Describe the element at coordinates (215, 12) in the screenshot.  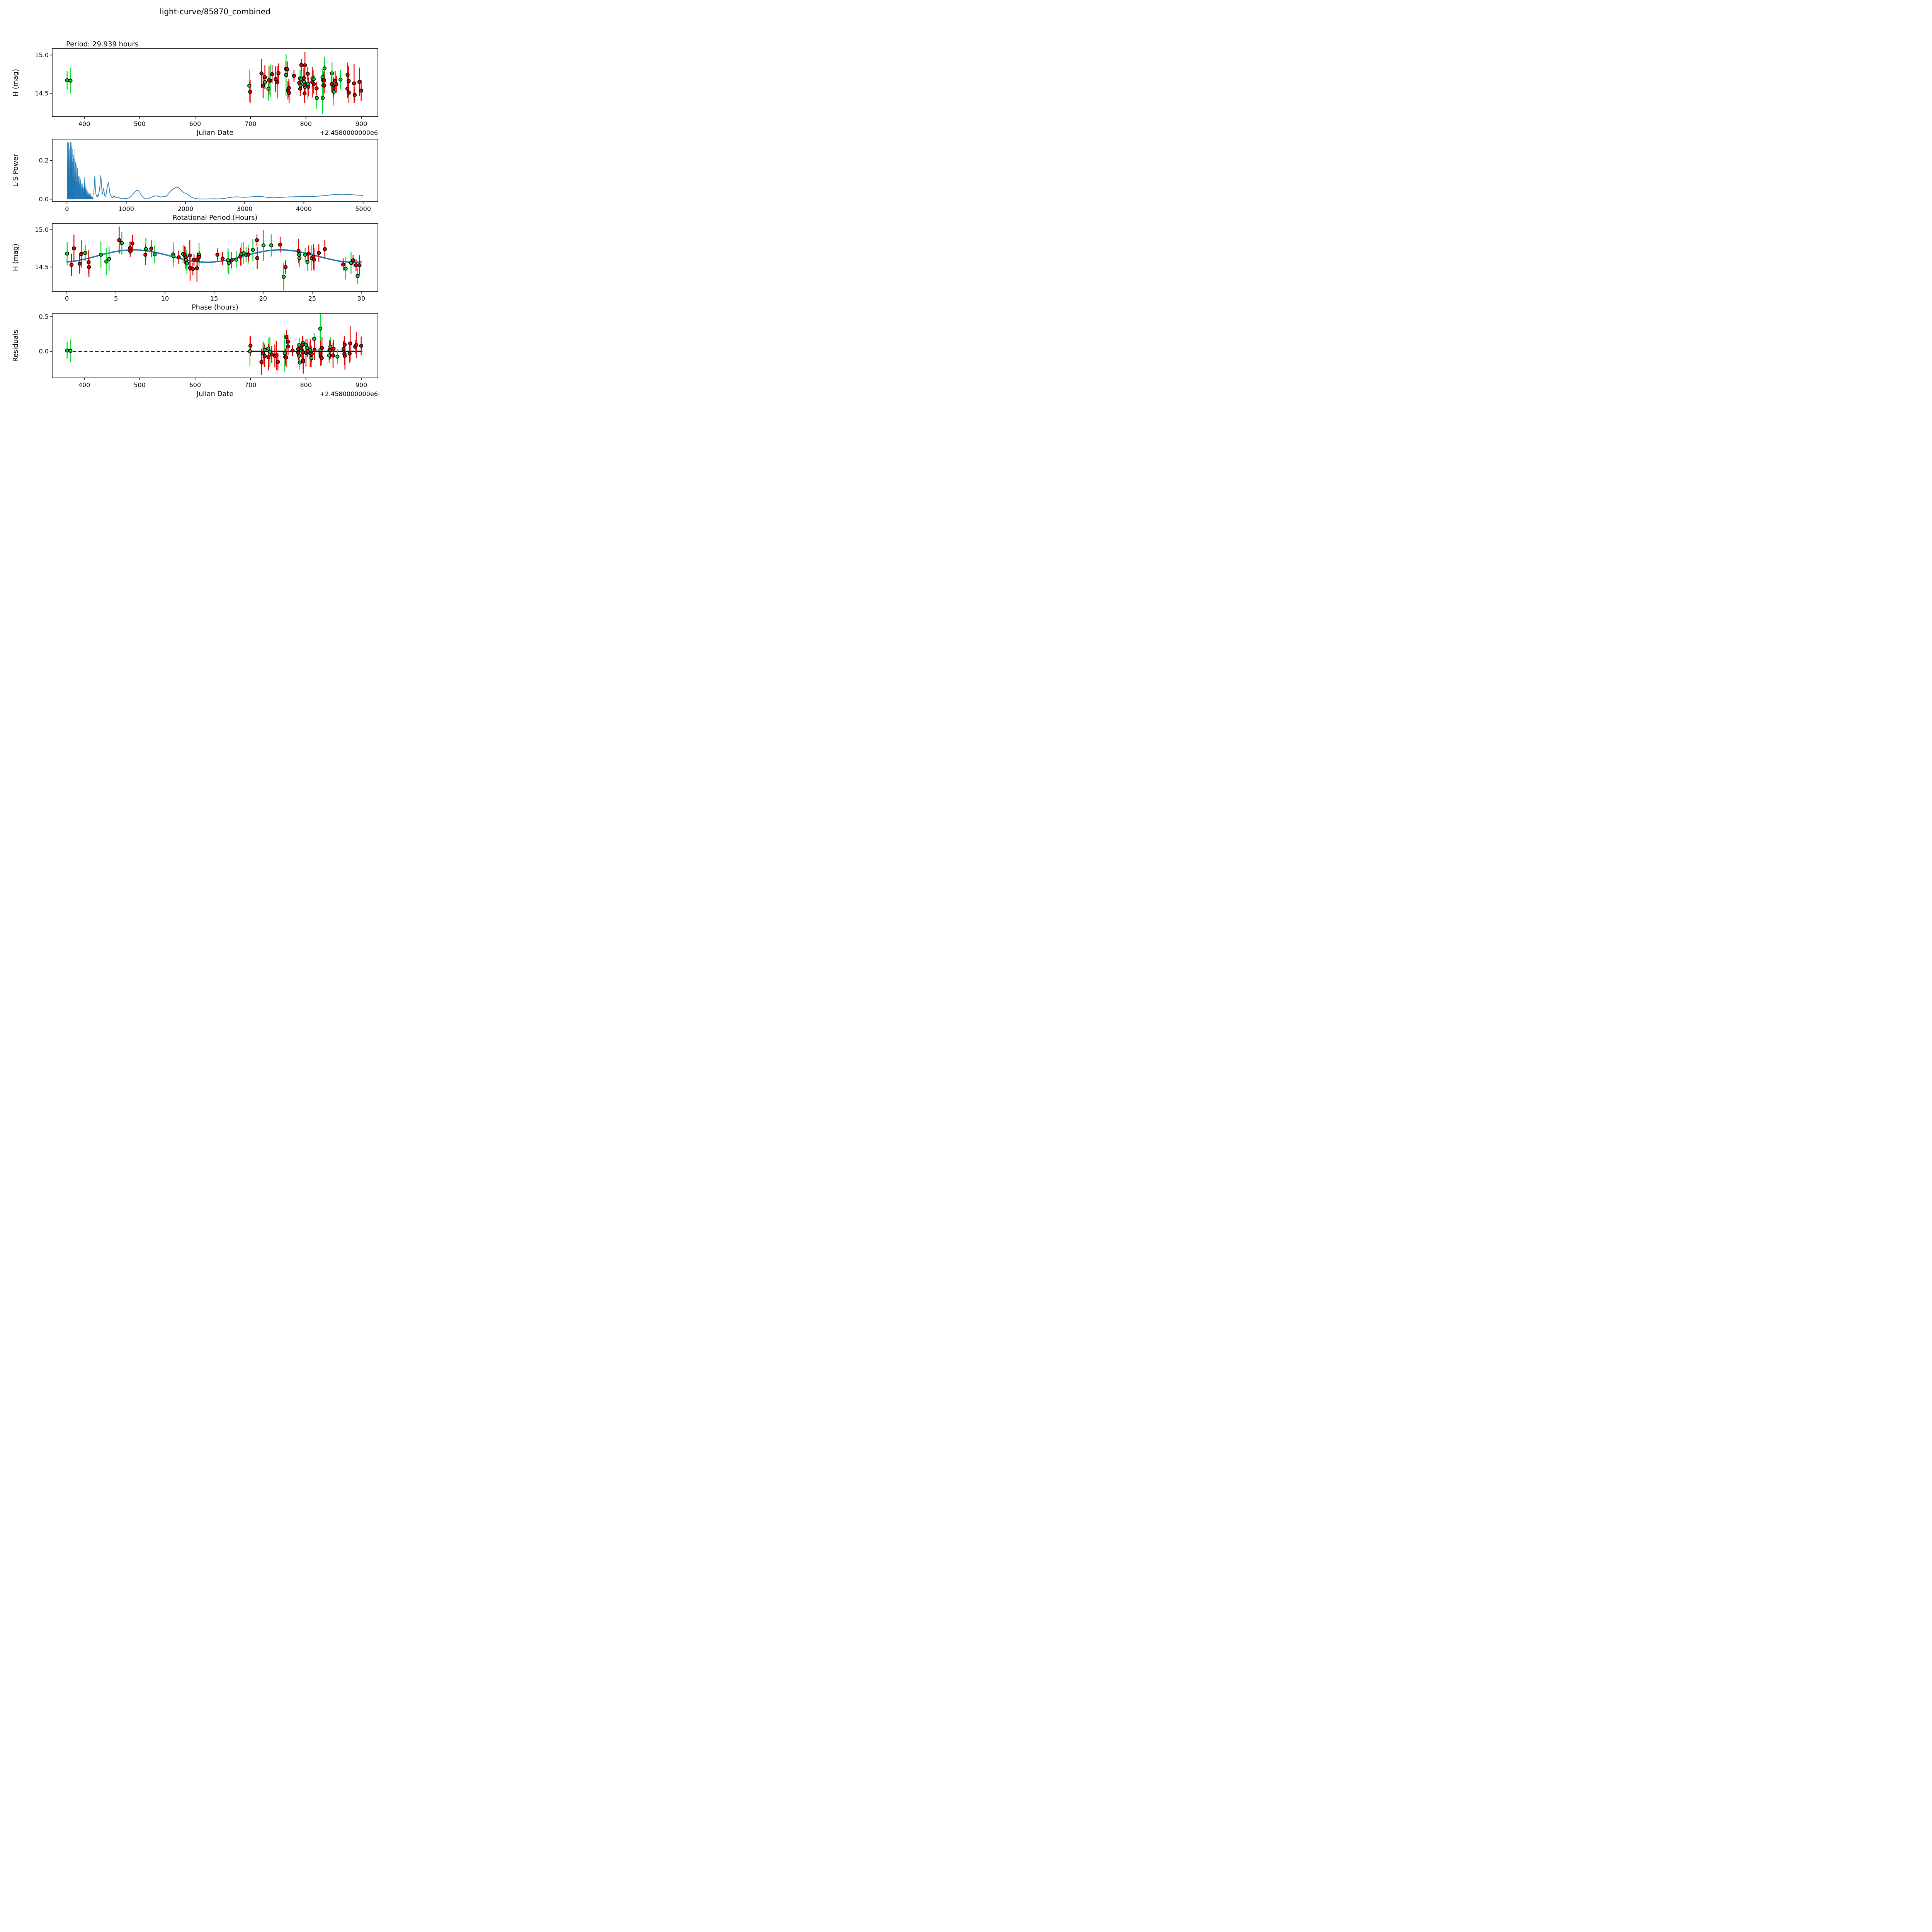
I see `figure-title: light-curve/85870_combined` at that location.